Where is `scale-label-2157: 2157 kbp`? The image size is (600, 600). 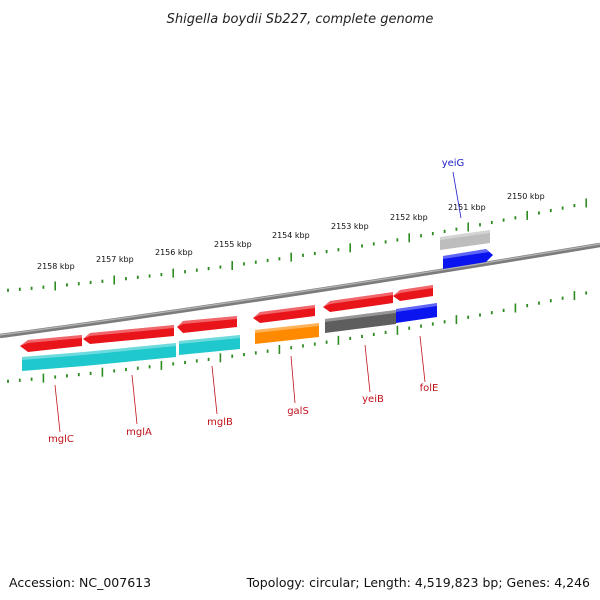 scale-label-2157: 2157 kbp is located at coordinates (115, 259).